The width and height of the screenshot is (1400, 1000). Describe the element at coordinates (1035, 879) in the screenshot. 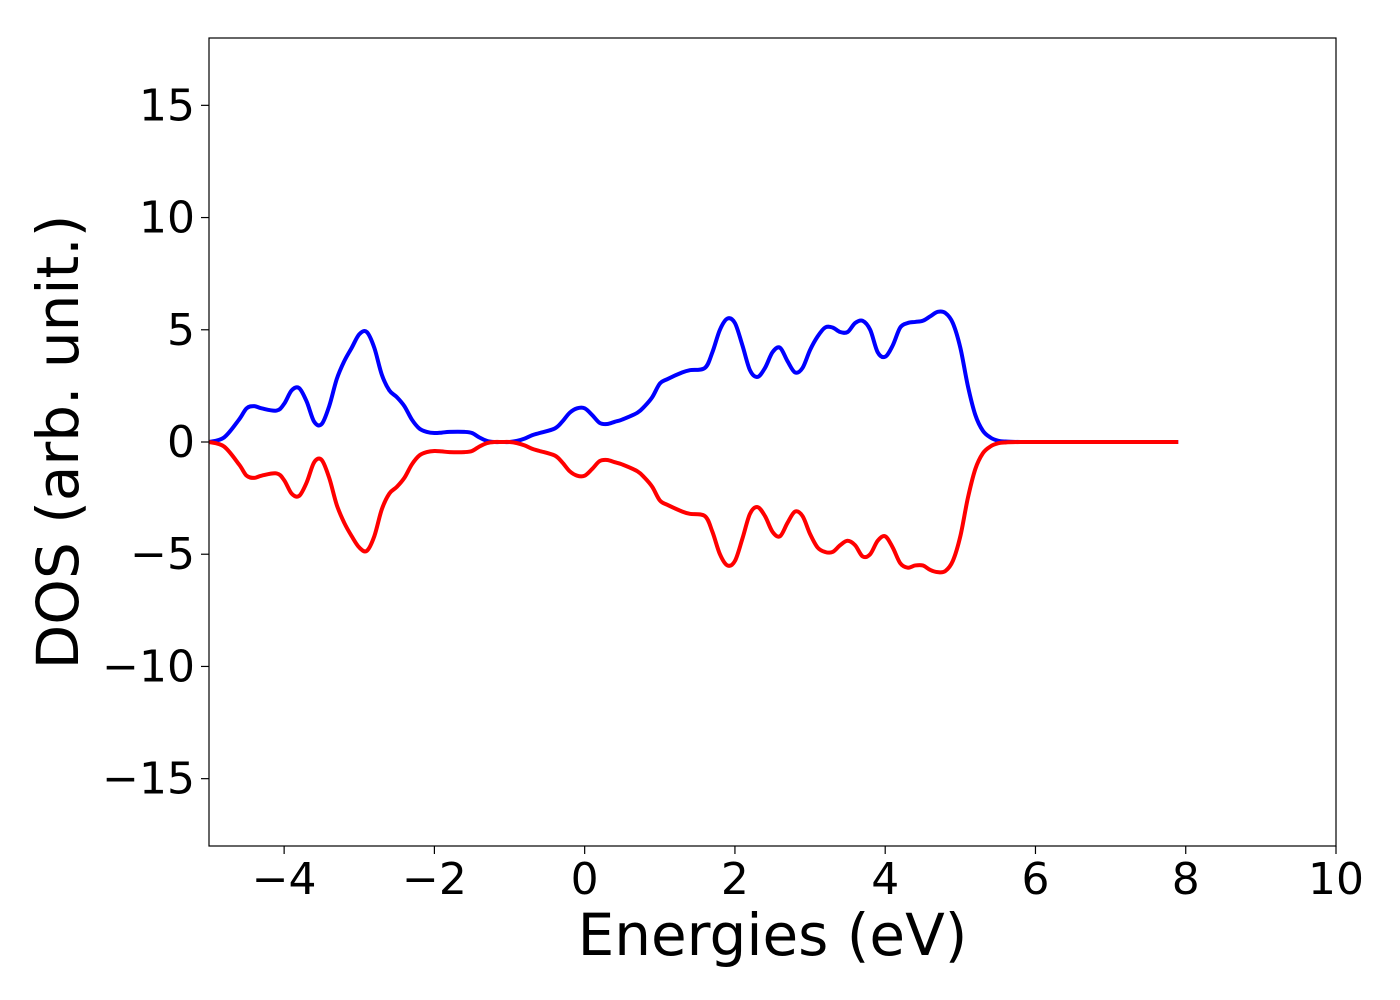

I see `x-tick-label: 6` at that location.